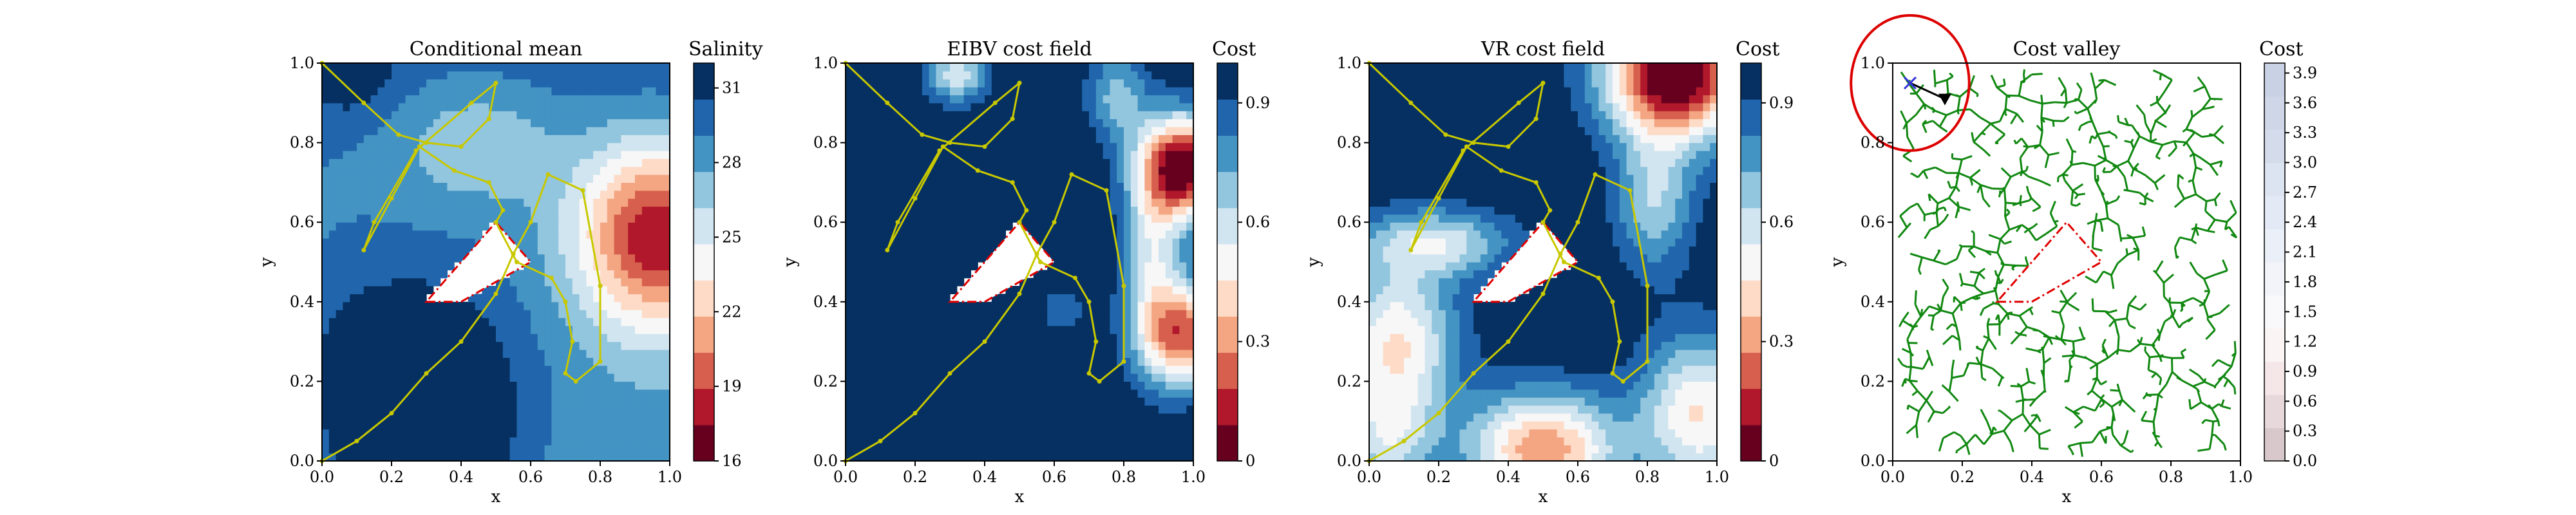 Image resolution: width=2576 pixels, height=515 pixels. I want to click on chart-title: Conditional mean, so click(496, 50).